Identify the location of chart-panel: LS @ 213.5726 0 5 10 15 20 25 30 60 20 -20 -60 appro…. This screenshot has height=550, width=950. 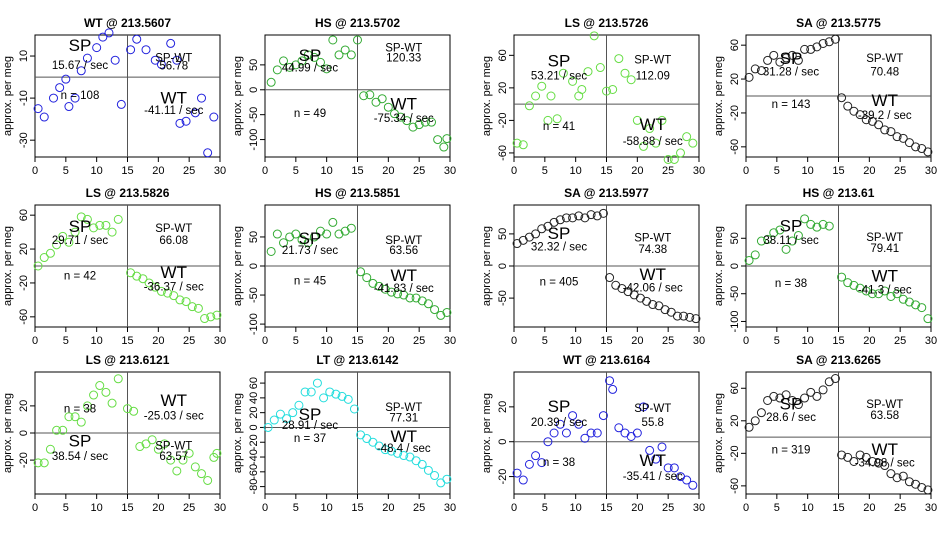
(593, 96).